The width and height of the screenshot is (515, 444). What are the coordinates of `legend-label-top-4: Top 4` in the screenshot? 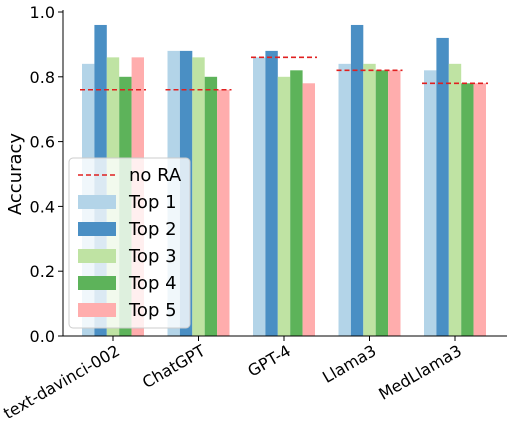 It's located at (152, 283).